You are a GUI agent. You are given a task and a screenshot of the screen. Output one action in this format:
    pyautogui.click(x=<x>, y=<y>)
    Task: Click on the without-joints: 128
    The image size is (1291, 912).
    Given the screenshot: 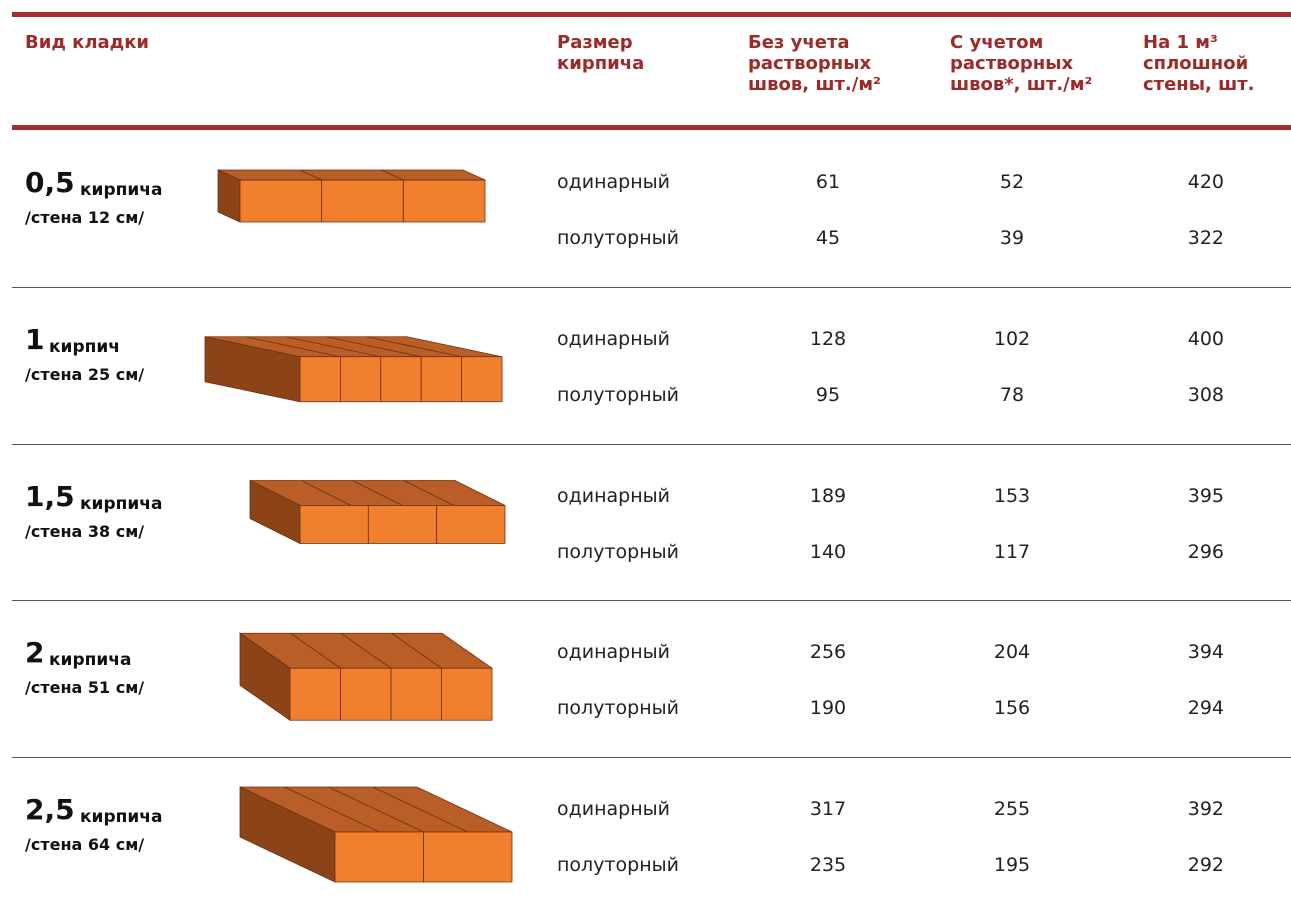 What is the action you would take?
    pyautogui.click(x=828, y=338)
    